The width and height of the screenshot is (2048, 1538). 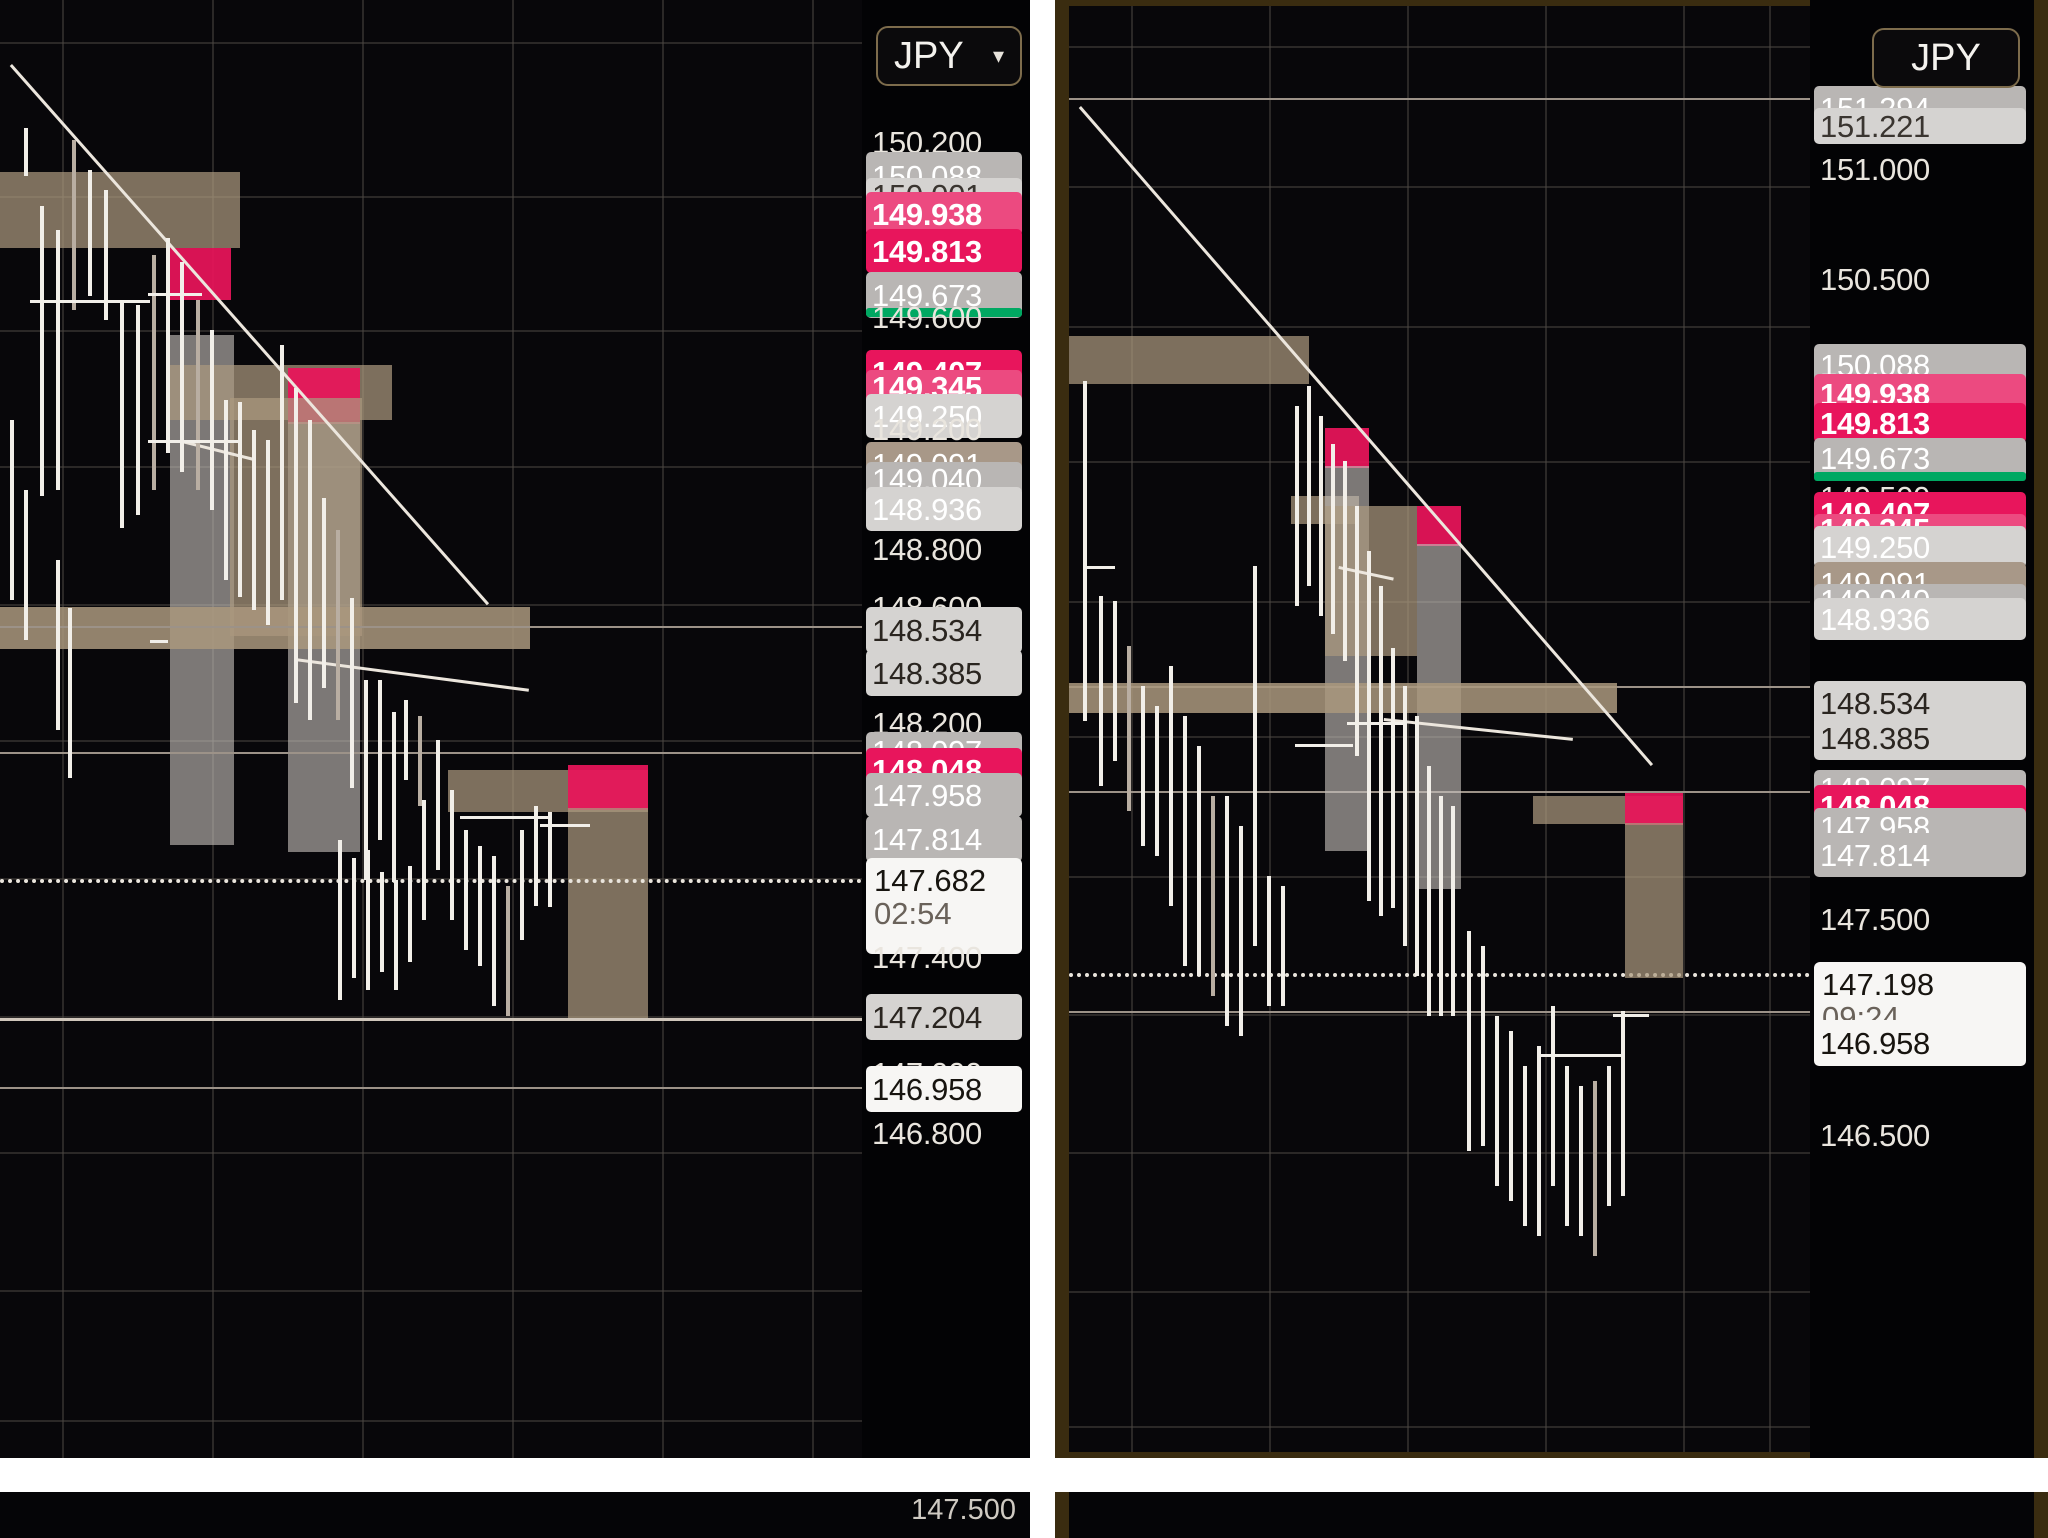 What do you see at coordinates (930, 880) in the screenshot?
I see `current-price-value: 147.682` at bounding box center [930, 880].